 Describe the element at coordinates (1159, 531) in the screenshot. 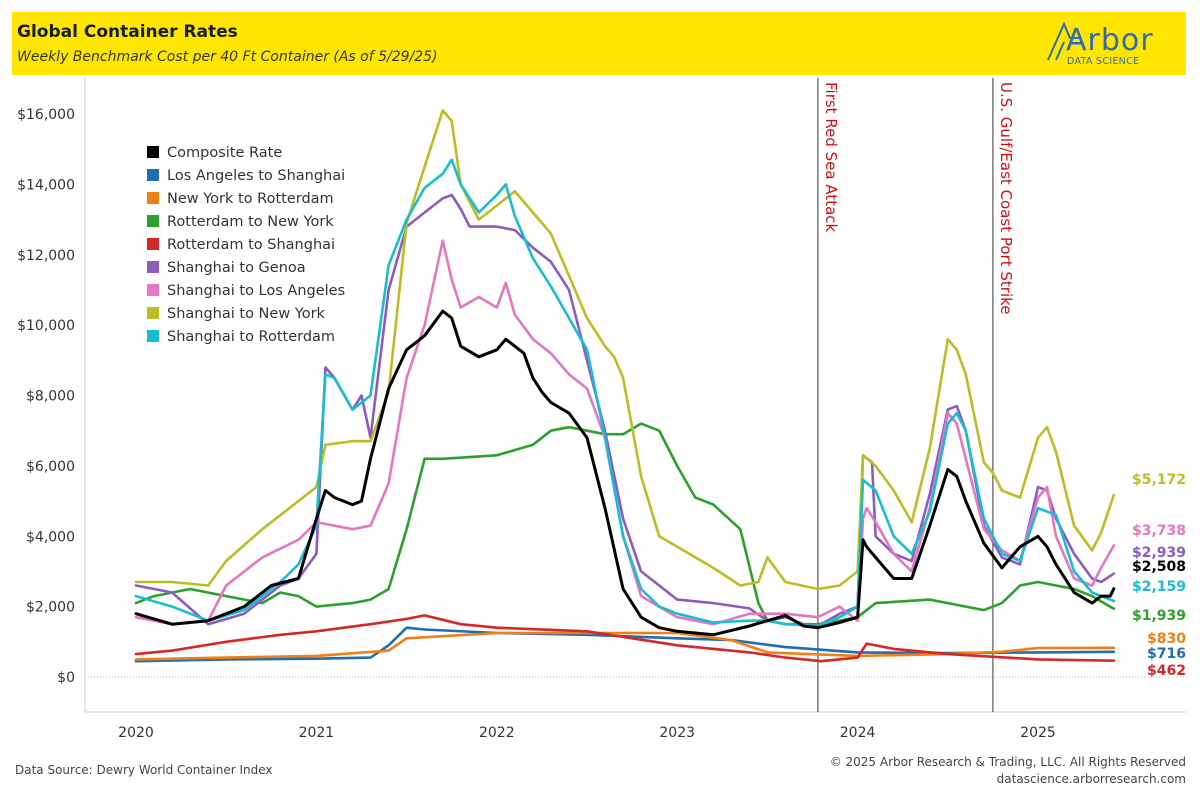

I see `end-label: $3,738` at that location.